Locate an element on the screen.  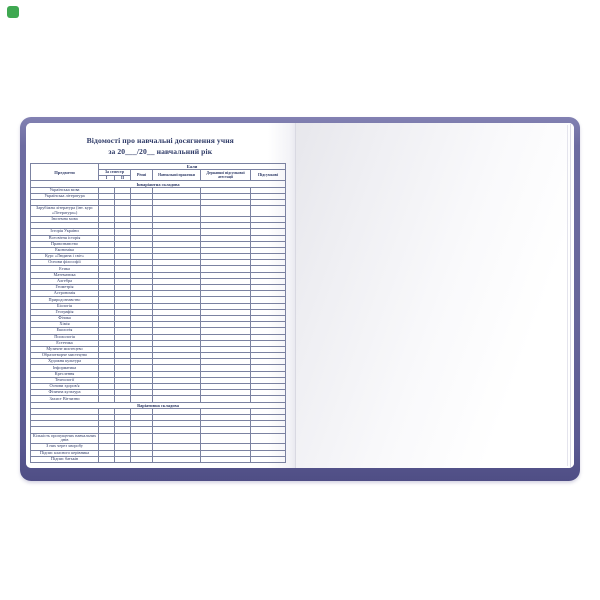
table-row: Кількість пропущених навчальних днів is located at coordinates (158, 438).